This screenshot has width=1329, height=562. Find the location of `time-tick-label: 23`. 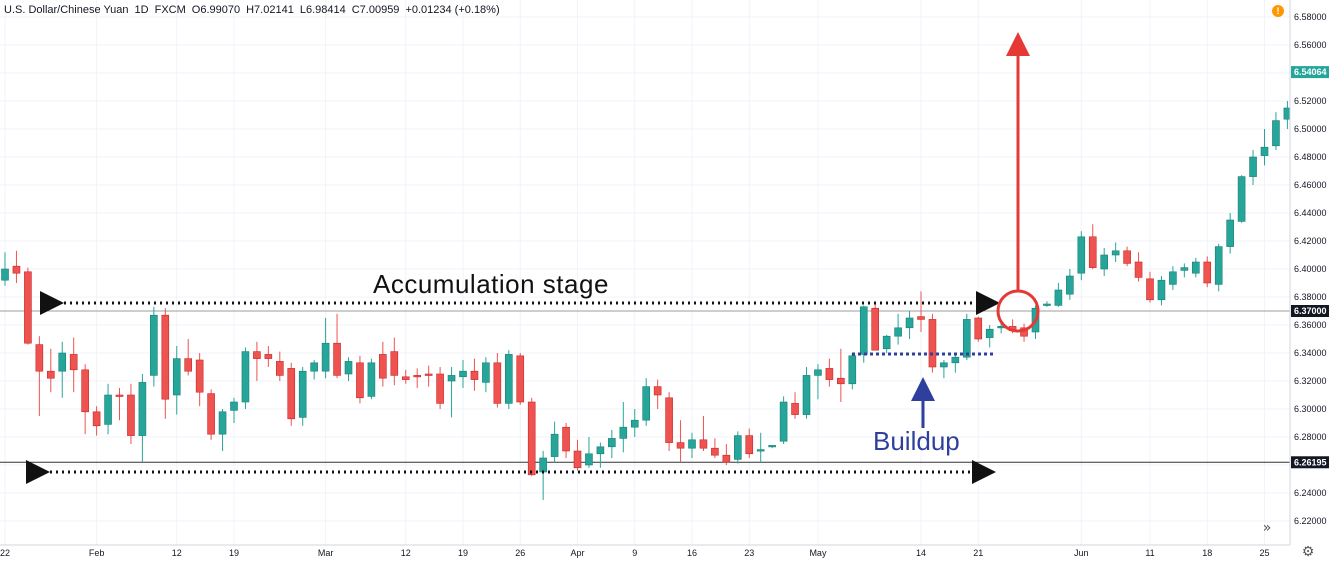

time-tick-label: 23 is located at coordinates (749, 553).